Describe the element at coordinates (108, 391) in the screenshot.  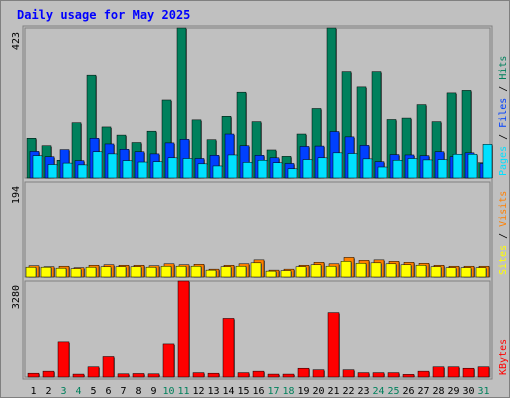
I see `x-tick-label-6: 6` at that location.